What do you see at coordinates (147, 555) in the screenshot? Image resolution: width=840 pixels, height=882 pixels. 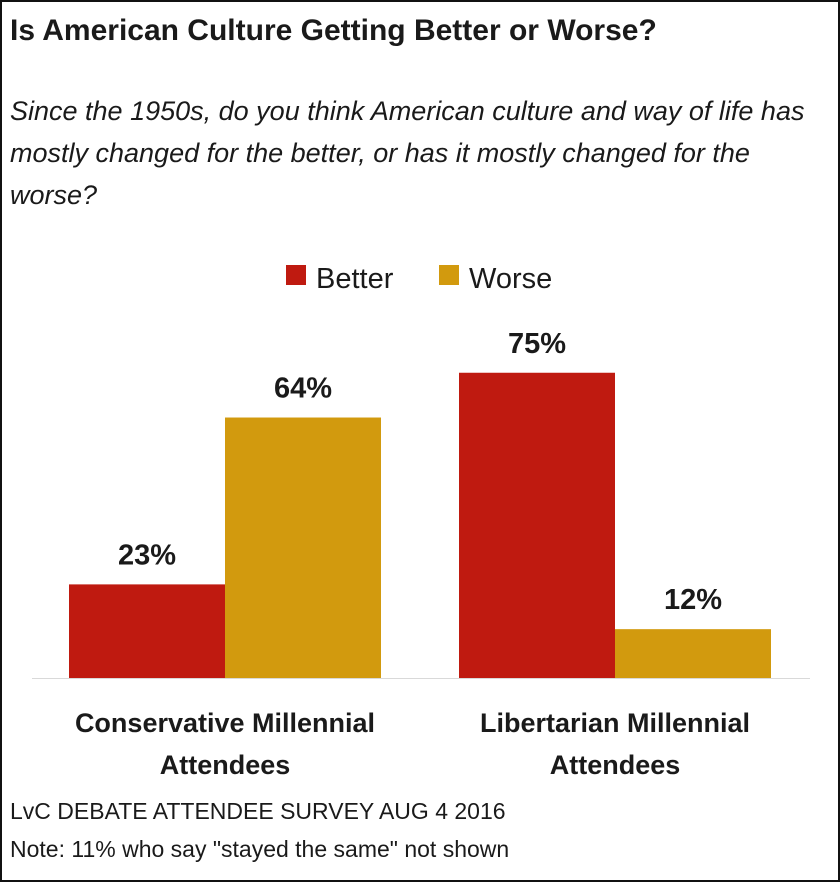 I see `value-label-better-1: 23%` at bounding box center [147, 555].